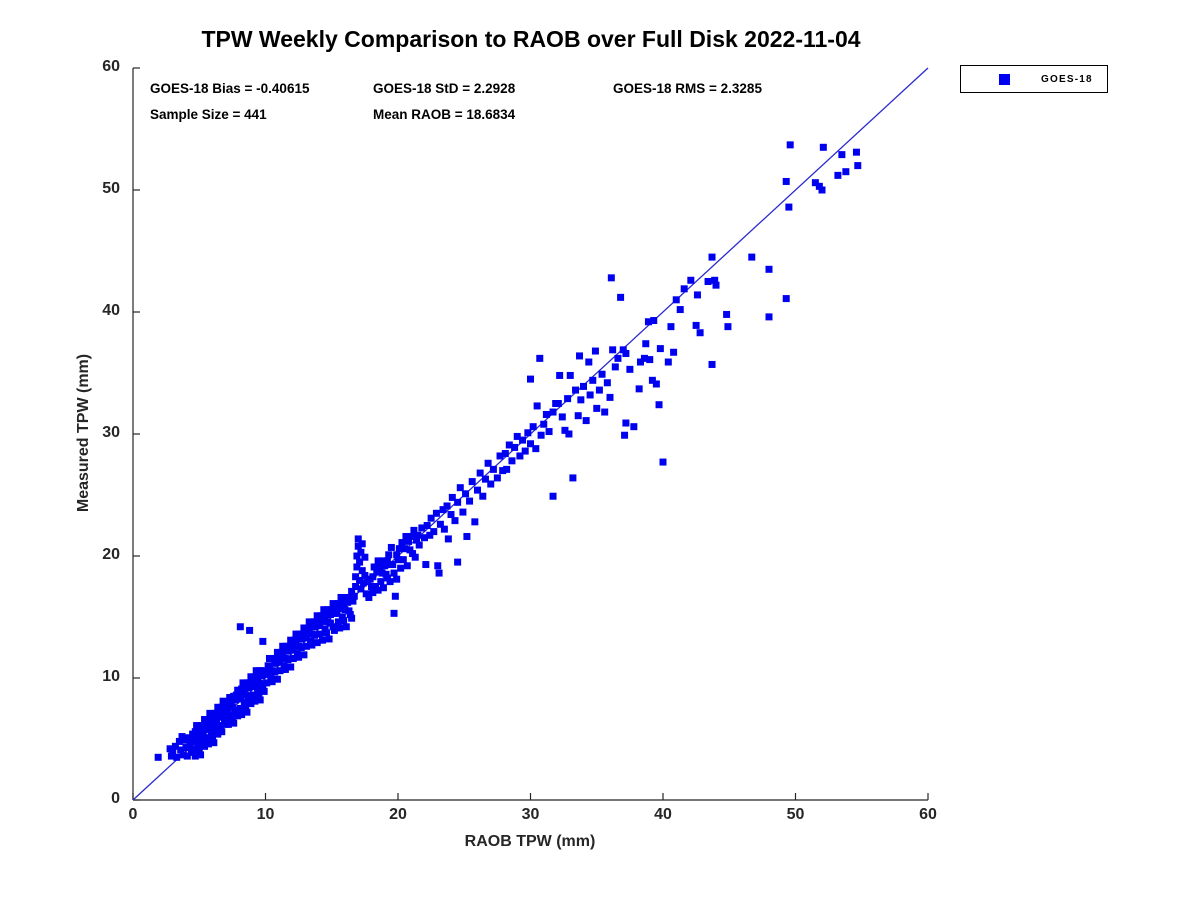  Describe the element at coordinates (398, 814) in the screenshot. I see `x-tick-label: 20` at that location.